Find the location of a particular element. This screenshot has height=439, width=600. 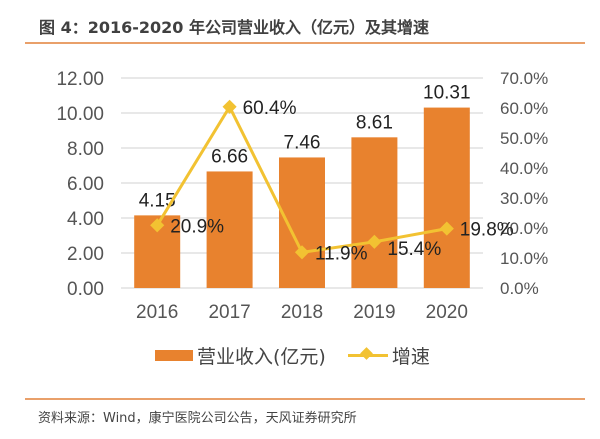

growth-point-2016 is located at coordinates (157, 225).